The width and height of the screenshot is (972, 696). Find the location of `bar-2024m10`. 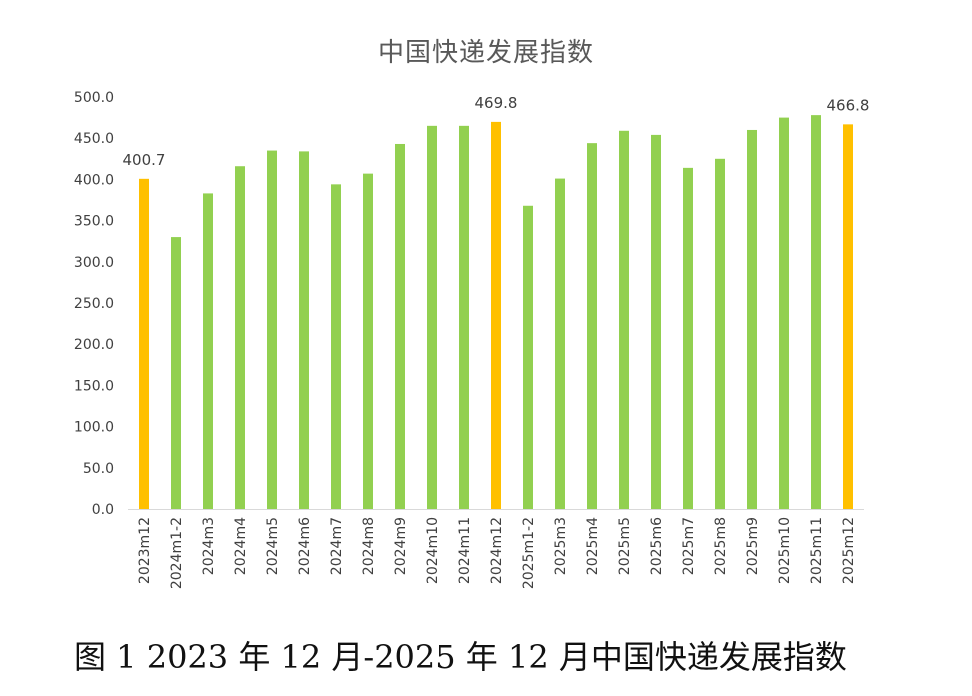

bar-2024m10 is located at coordinates (432, 317).